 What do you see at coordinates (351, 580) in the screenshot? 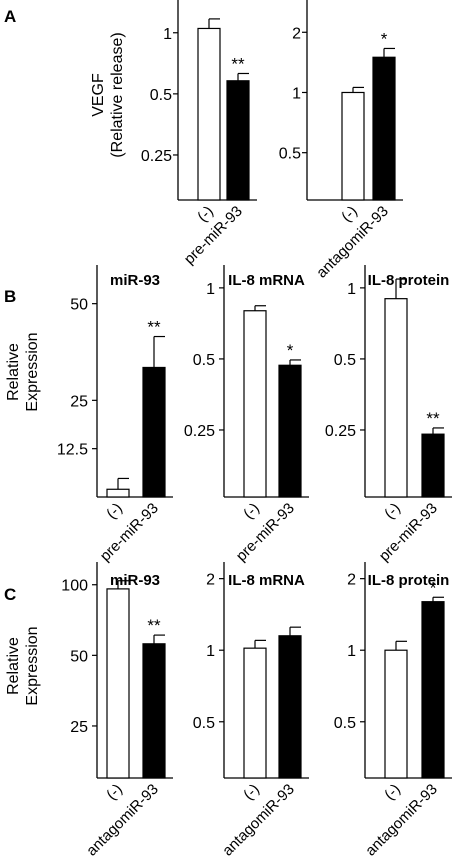
I see `chart-c8-y-tick-label: 2` at bounding box center [351, 580].